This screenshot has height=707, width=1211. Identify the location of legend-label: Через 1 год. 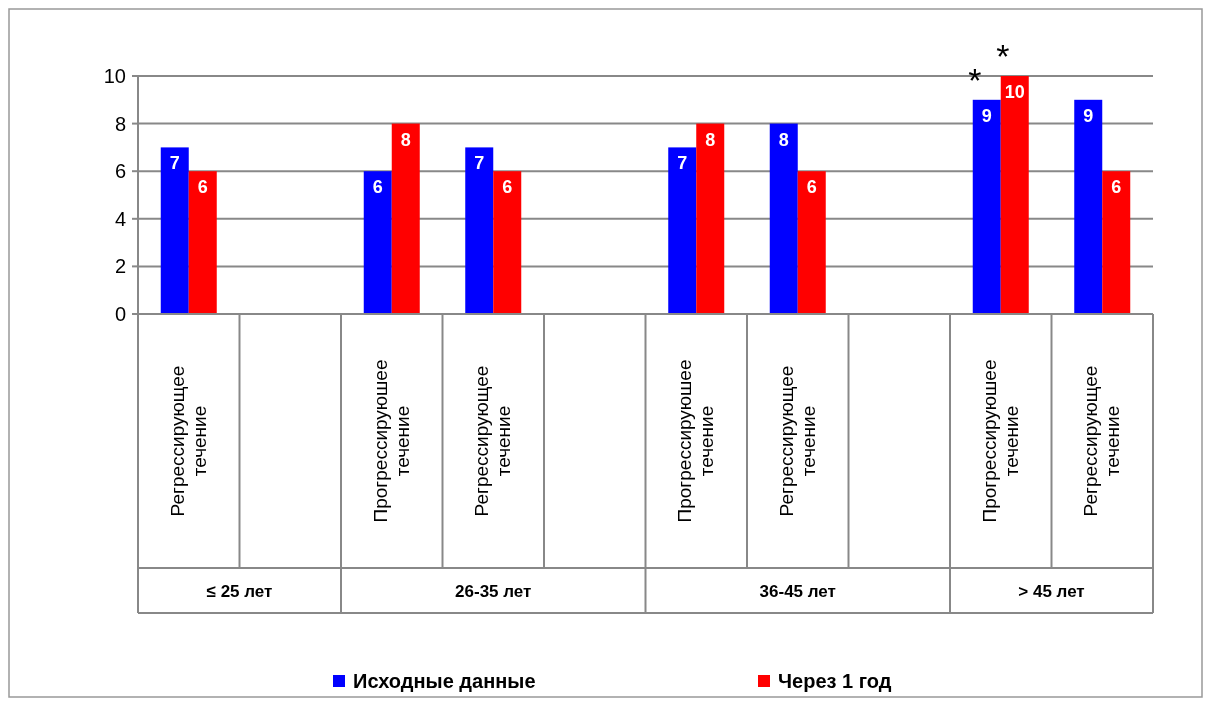
(835, 681).